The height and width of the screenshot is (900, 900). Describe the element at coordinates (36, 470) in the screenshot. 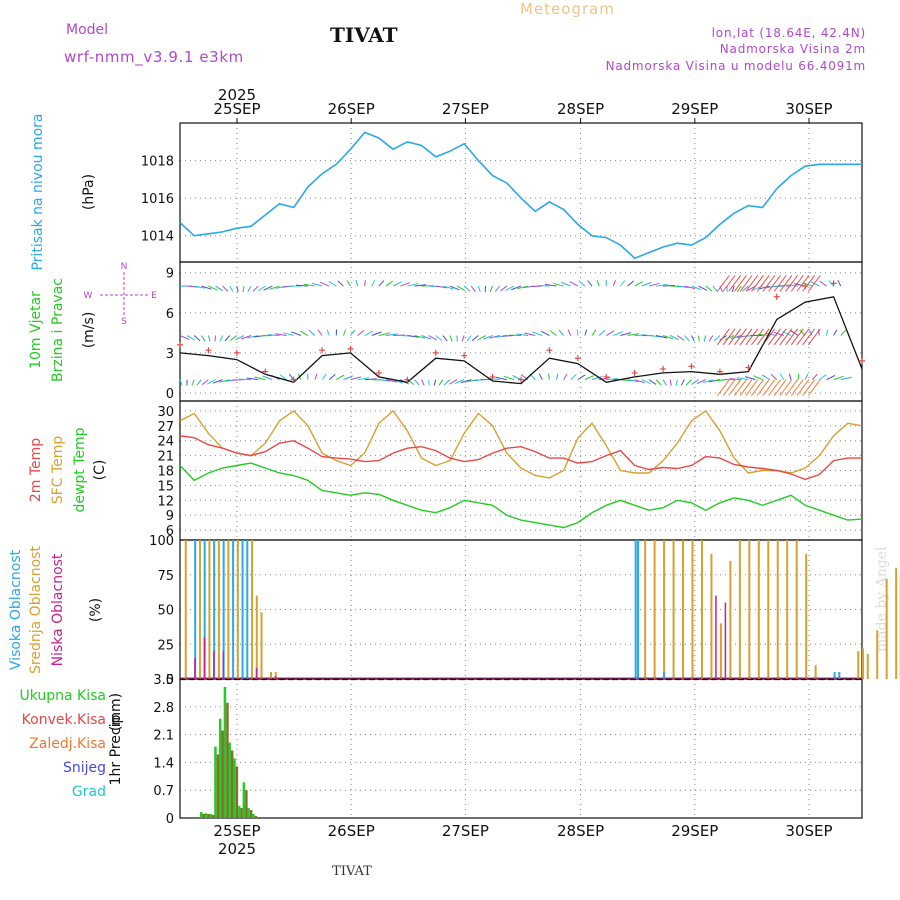

I see `temp2m-ylabel: 2m Temp` at that location.